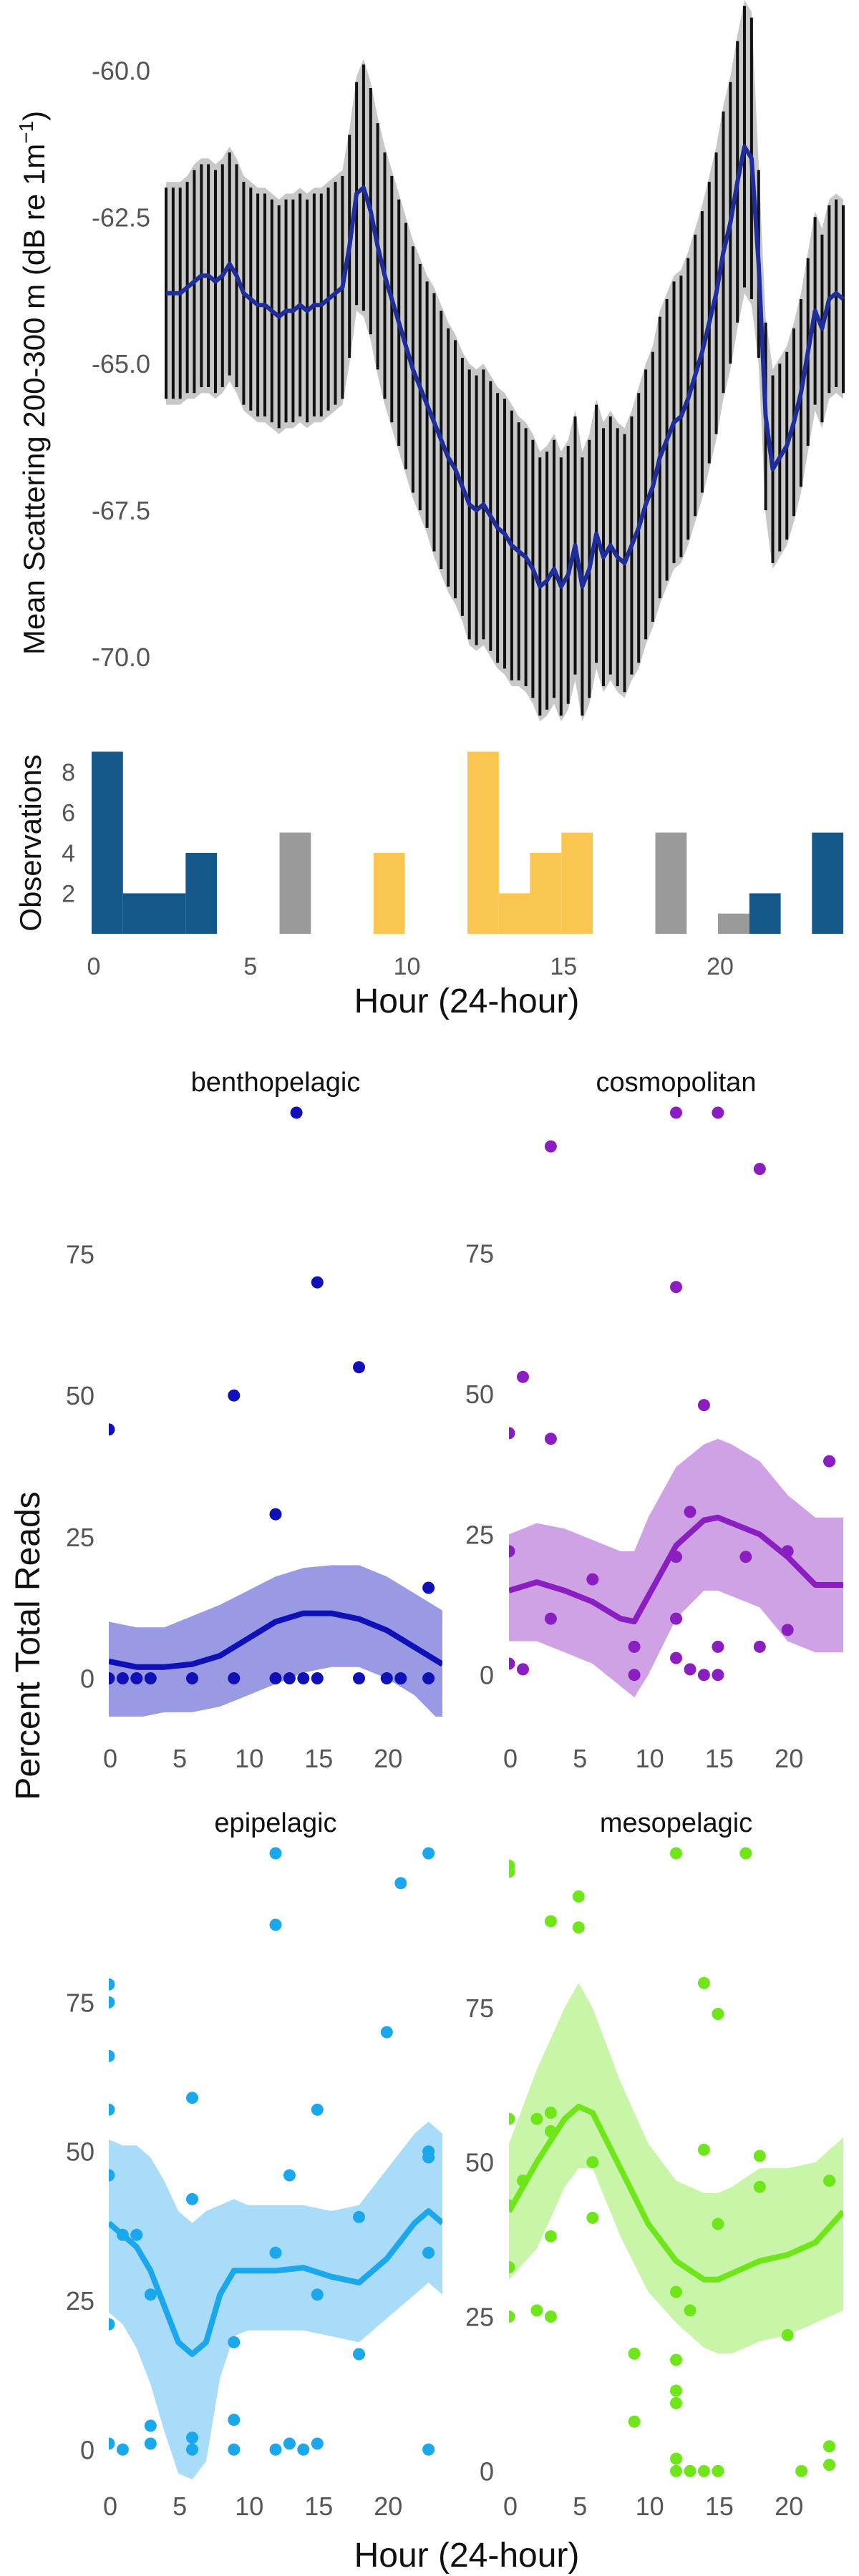 Image resolution: width=859 pixels, height=2576 pixels. I want to click on observations-x-tick-label: 15, so click(563, 966).